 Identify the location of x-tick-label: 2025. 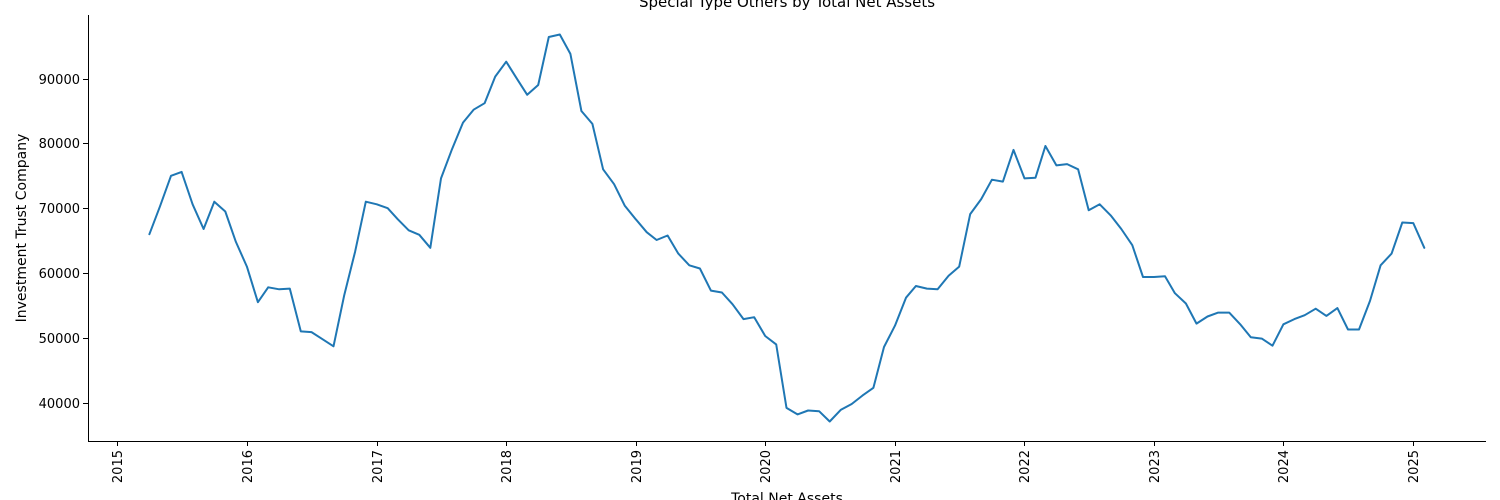
(1414, 466).